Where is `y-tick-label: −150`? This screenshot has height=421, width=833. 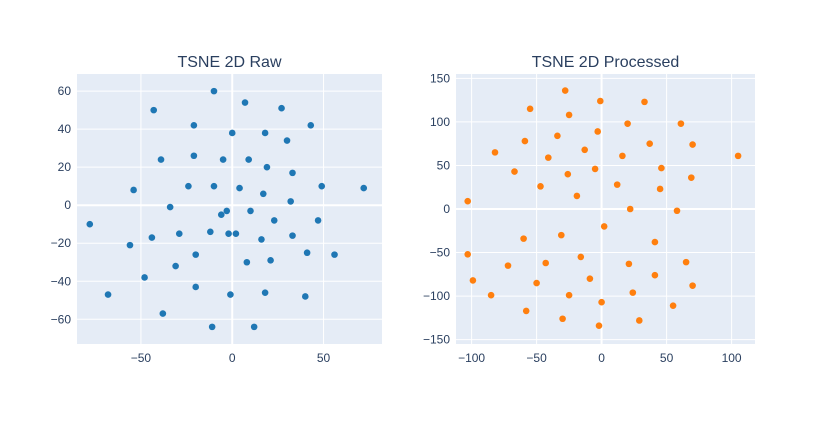
y-tick-label: −150 is located at coordinates (436, 340).